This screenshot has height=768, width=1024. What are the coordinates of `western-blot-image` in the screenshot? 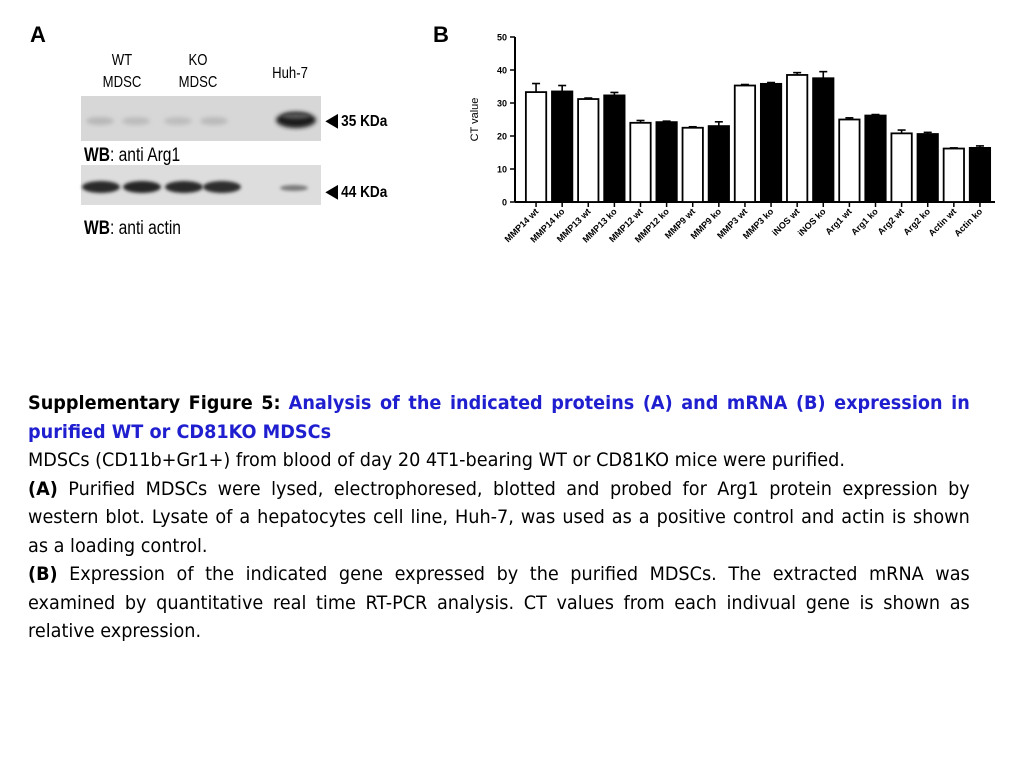 It's located at (201, 150).